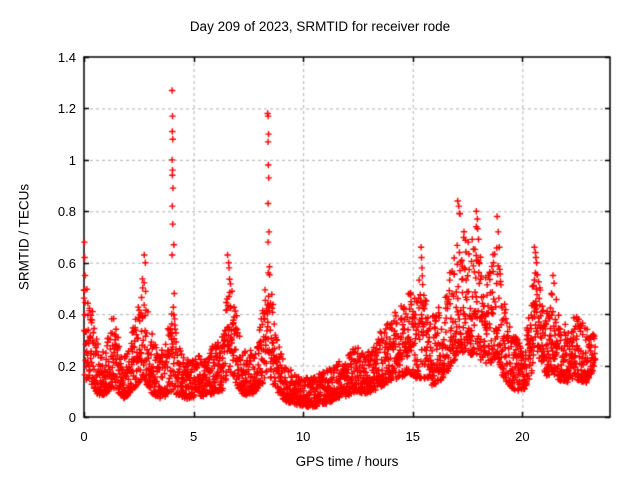  I want to click on x-tick-label: 0, so click(84, 436).